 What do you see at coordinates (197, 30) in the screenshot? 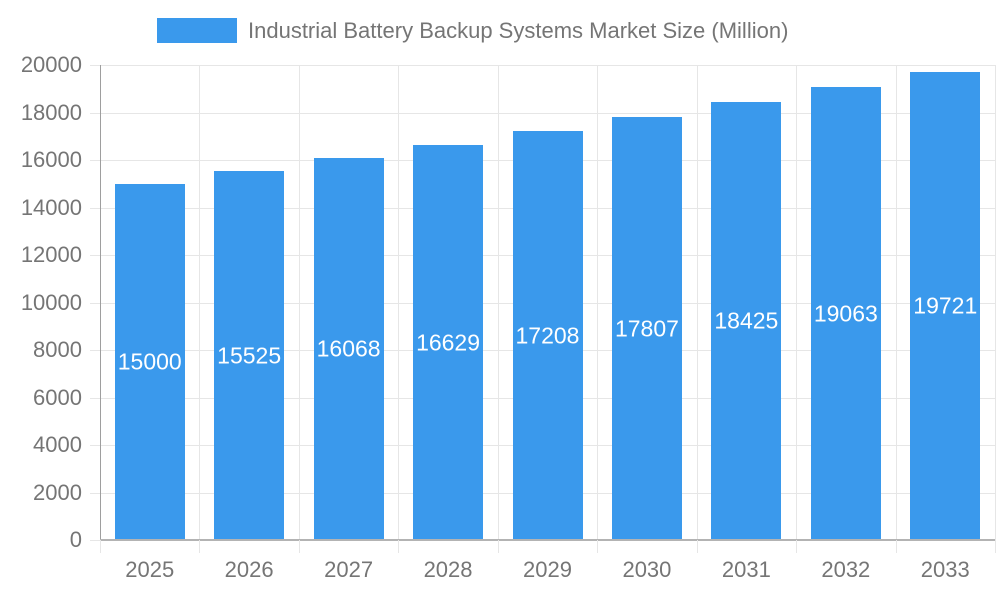
I see `legend-swatch` at bounding box center [197, 30].